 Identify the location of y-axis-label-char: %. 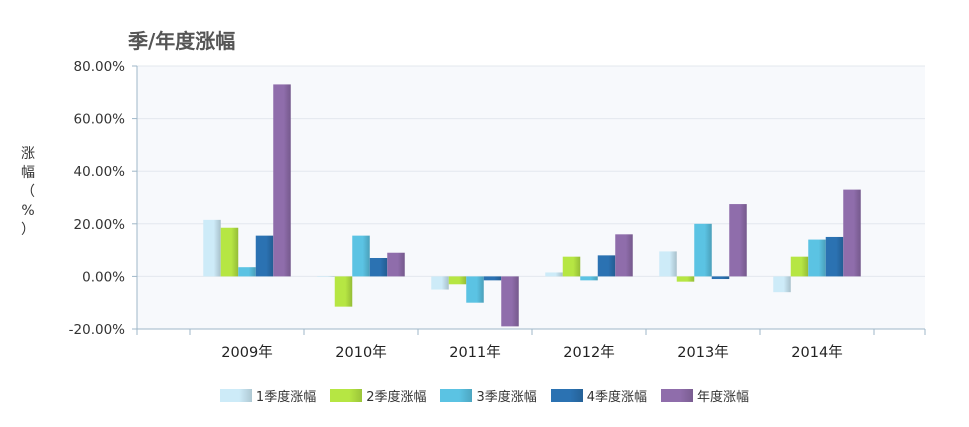
(27, 211).